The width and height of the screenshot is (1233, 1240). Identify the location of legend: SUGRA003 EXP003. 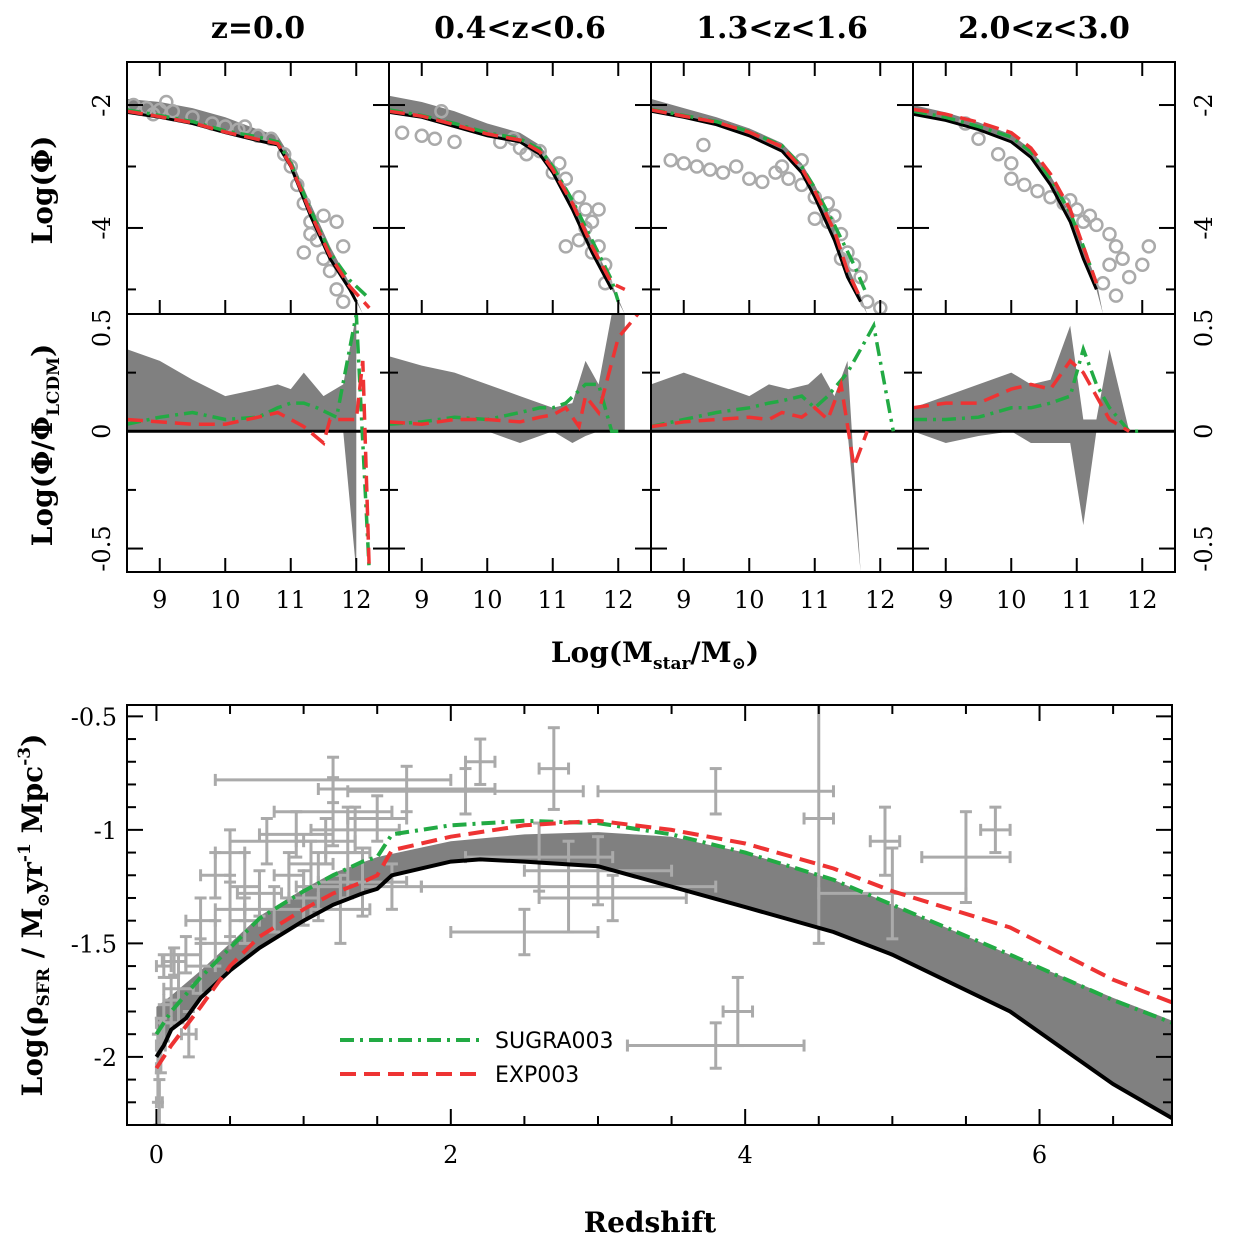
(477, 1058).